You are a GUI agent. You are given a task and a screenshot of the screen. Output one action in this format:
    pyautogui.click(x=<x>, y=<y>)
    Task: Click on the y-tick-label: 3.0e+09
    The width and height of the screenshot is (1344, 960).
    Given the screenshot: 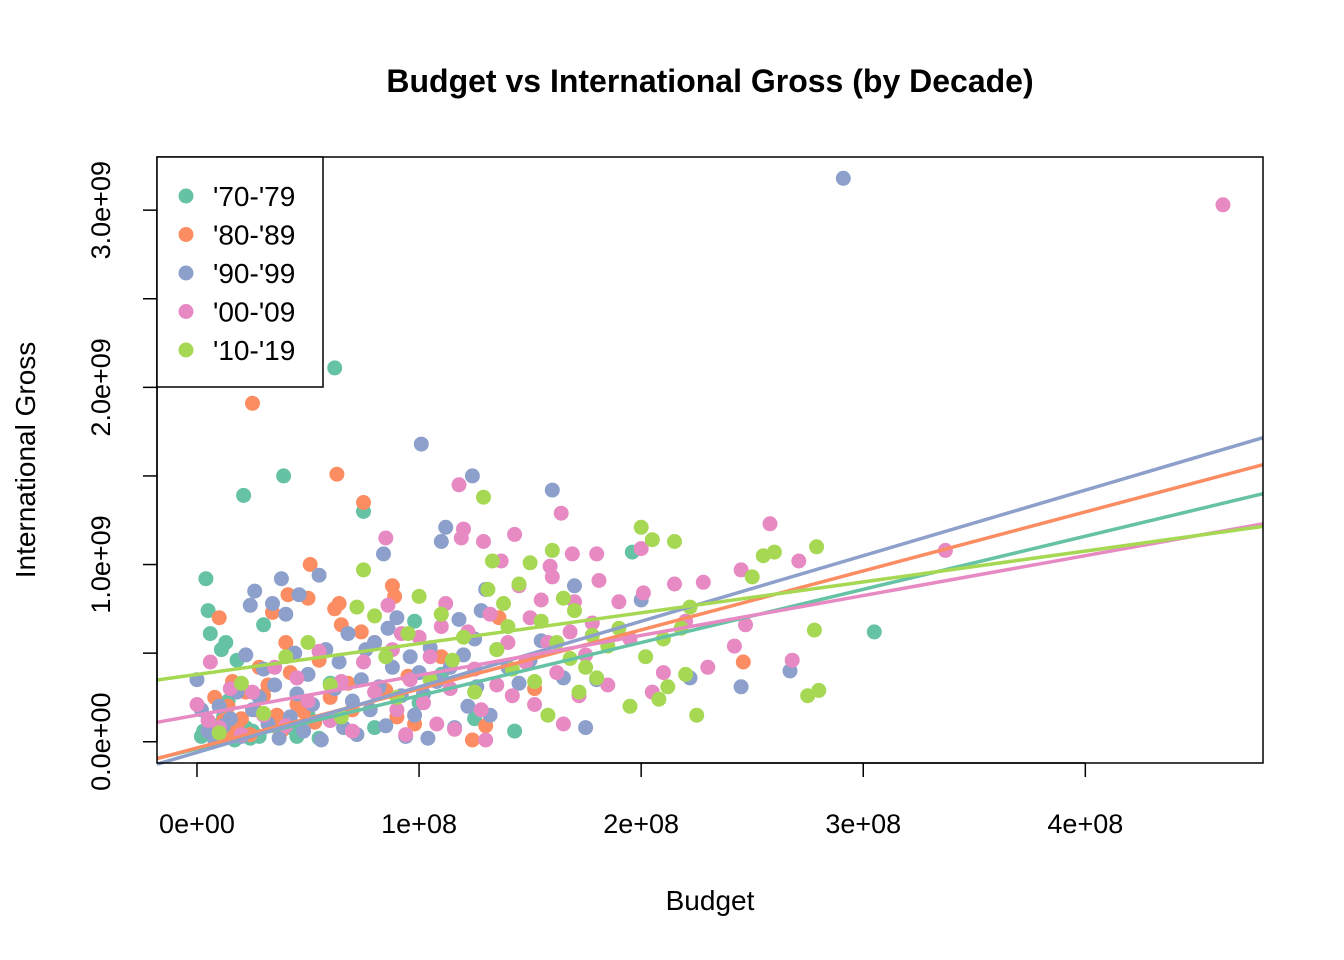 What is the action you would take?
    pyautogui.click(x=101, y=210)
    